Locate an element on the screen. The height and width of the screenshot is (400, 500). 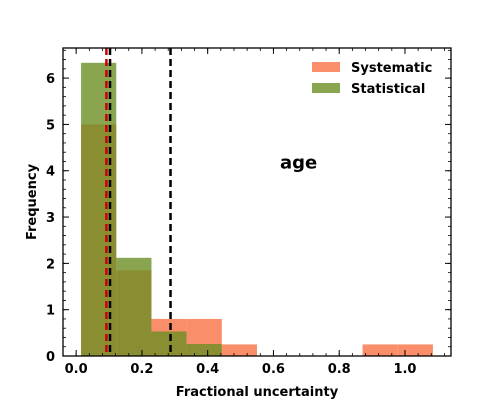
y-tick-label: 5 is located at coordinates (50, 125).